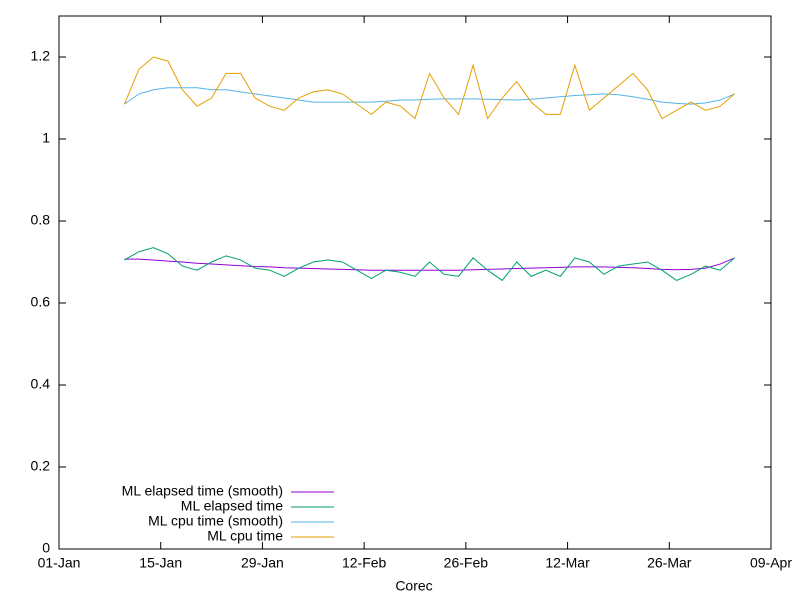 The height and width of the screenshot is (600, 800). I want to click on x-tick-label: 12-Mar, so click(567, 563).